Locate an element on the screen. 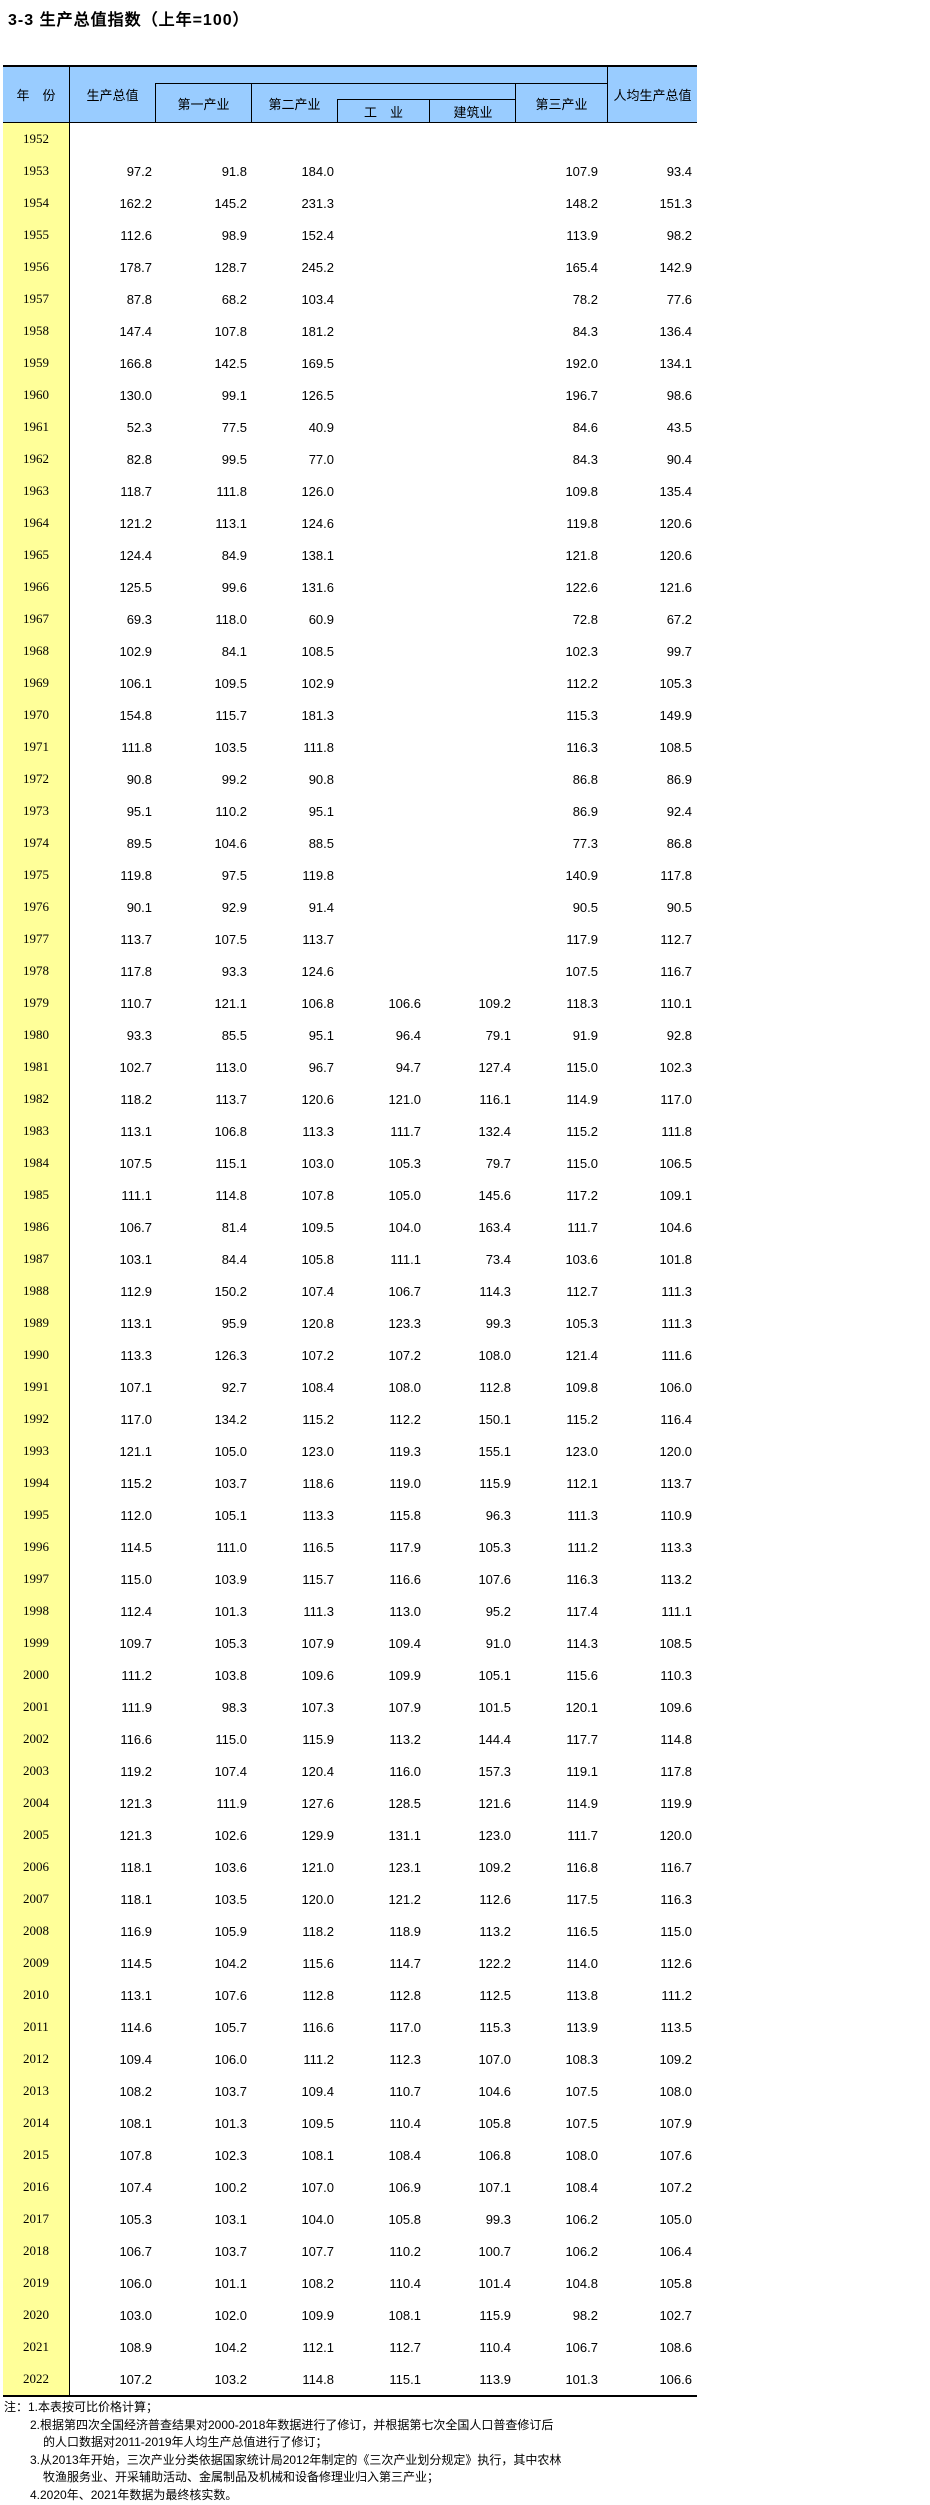 Image resolution: width=930 pixels, height=2505 pixels. cell-gdp: 166.8 is located at coordinates (135, 363).